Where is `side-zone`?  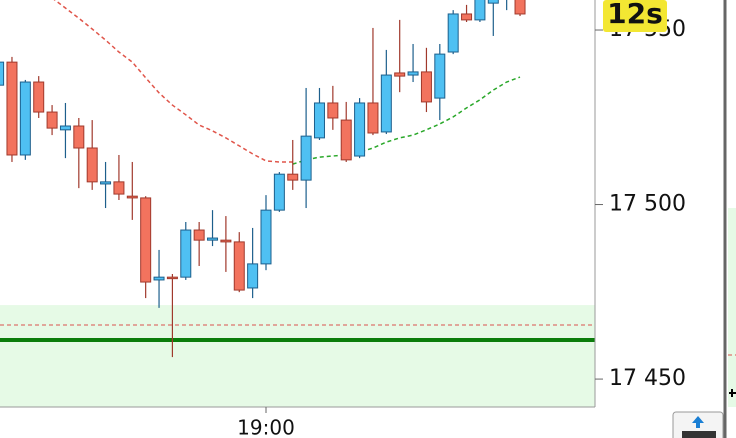
side-zone is located at coordinates (732, 307).